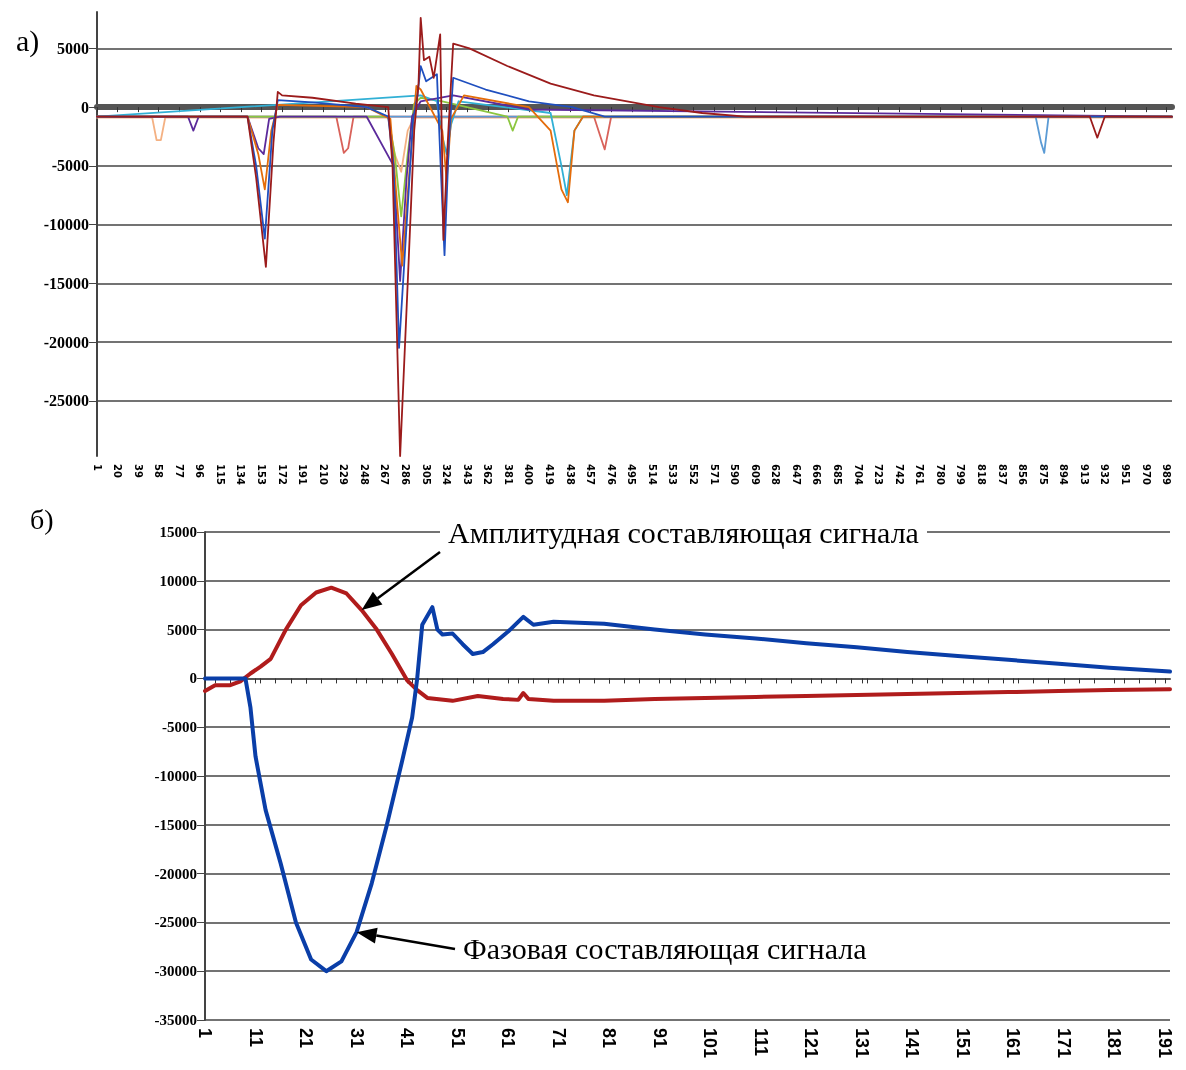  Describe the element at coordinates (529, 474) in the screenshot. I see `x-tick-label: 400` at that location.